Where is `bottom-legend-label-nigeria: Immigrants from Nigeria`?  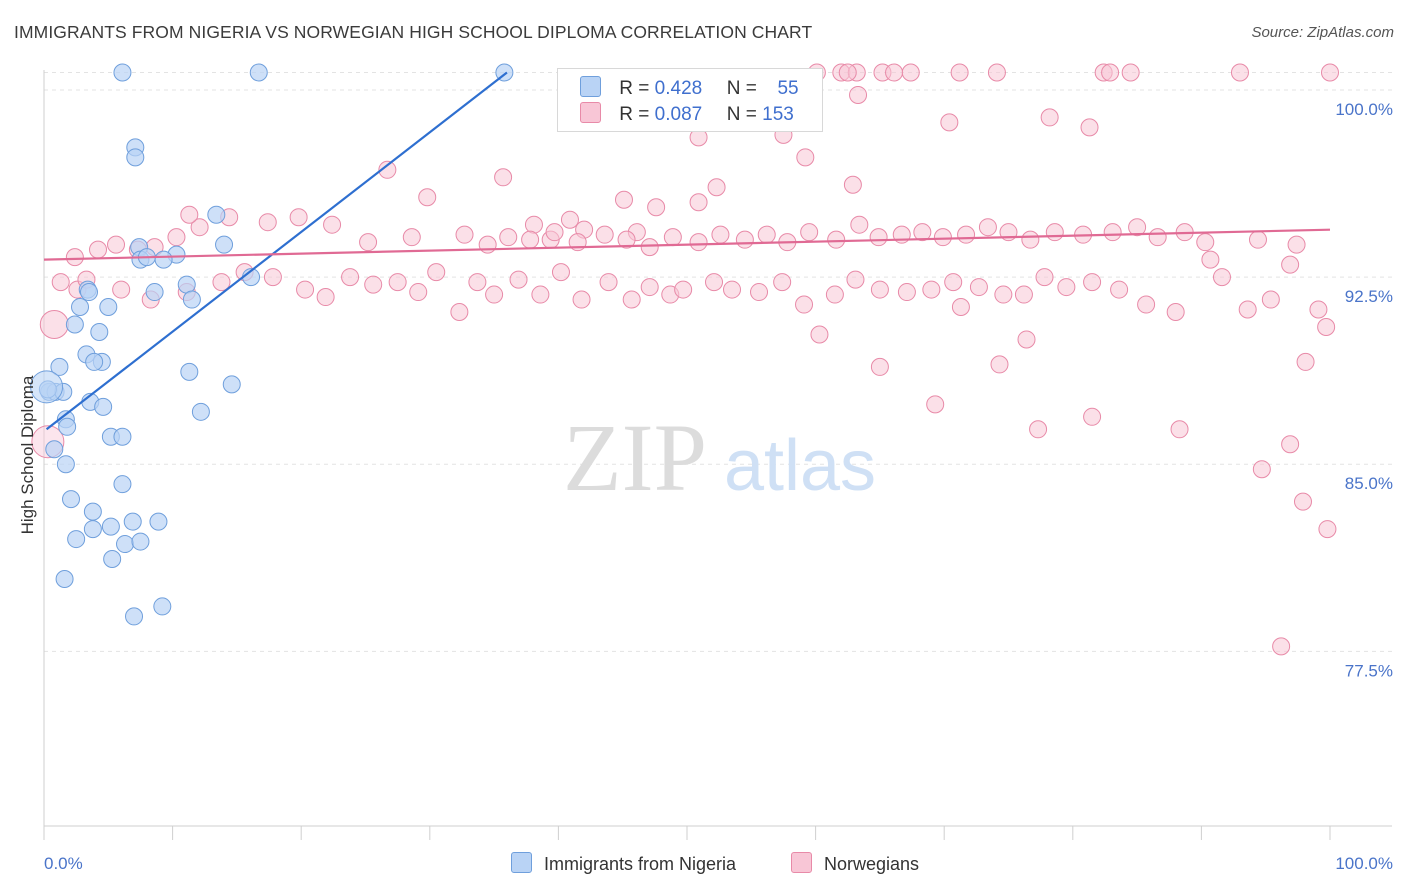 bottom-legend-label-nigeria: Immigrants from Nigeria is located at coordinates (640, 864).